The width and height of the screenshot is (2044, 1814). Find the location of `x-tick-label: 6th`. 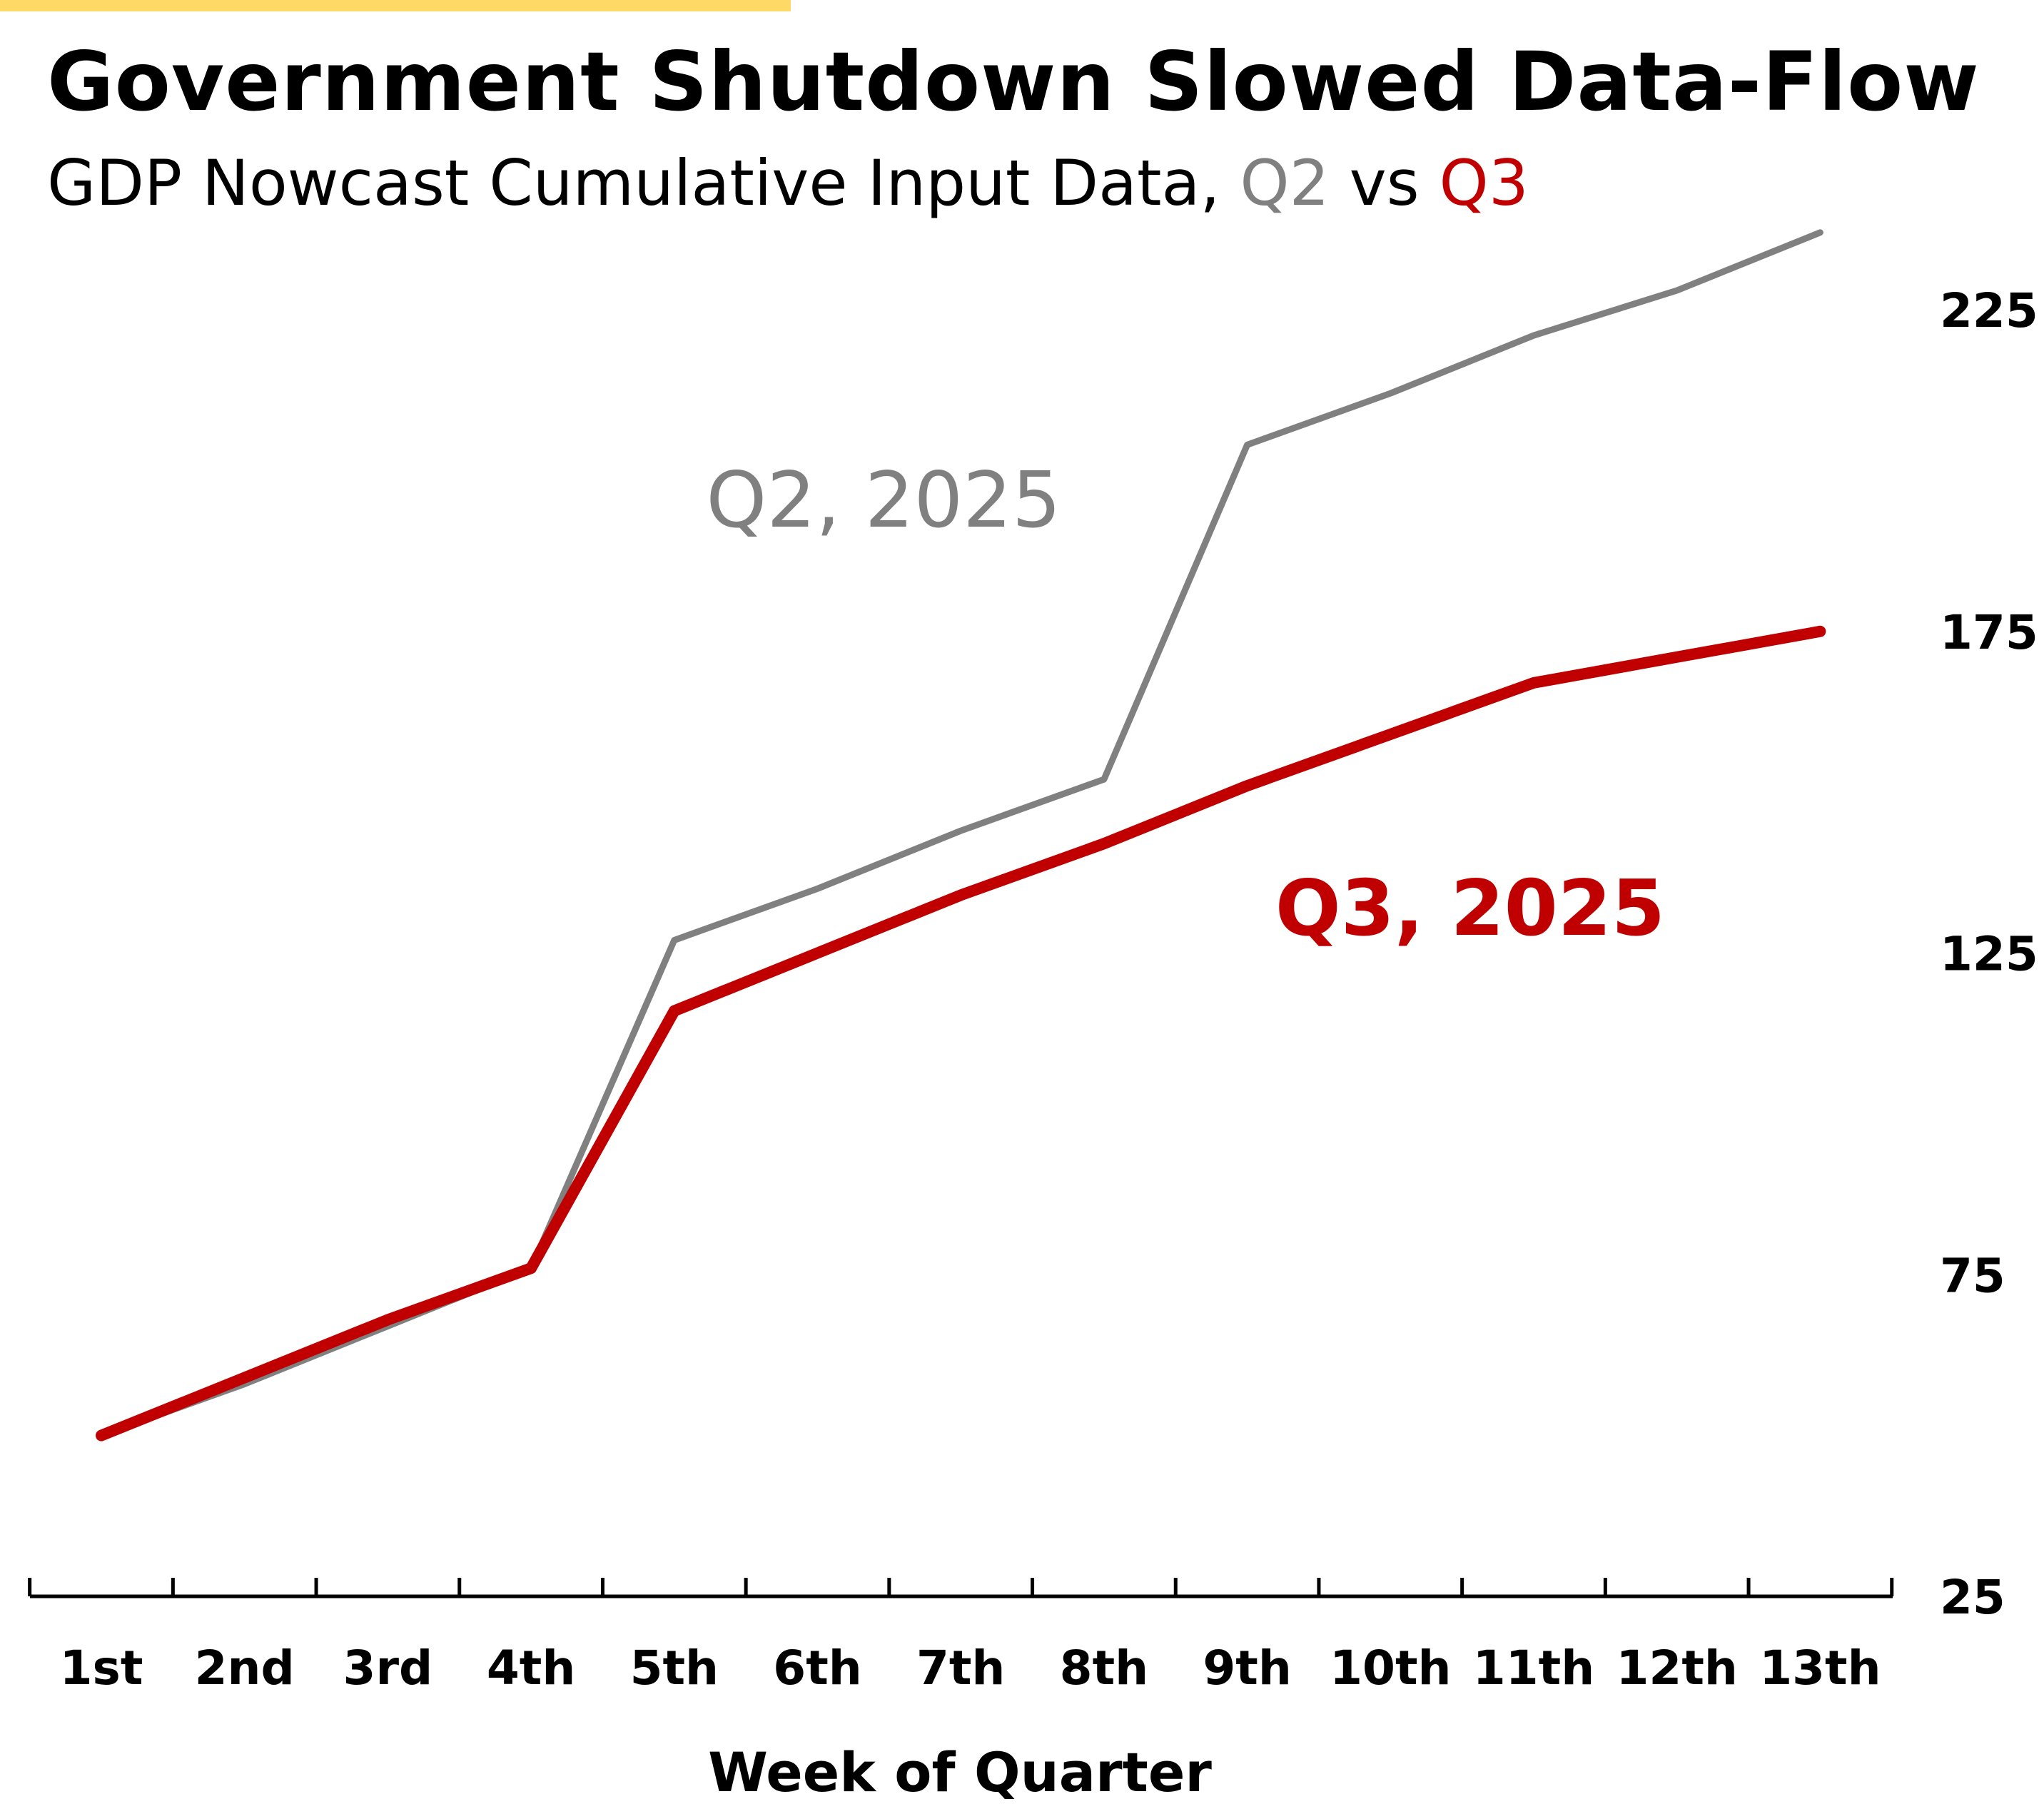

x-tick-label: 6th is located at coordinates (817, 1668).